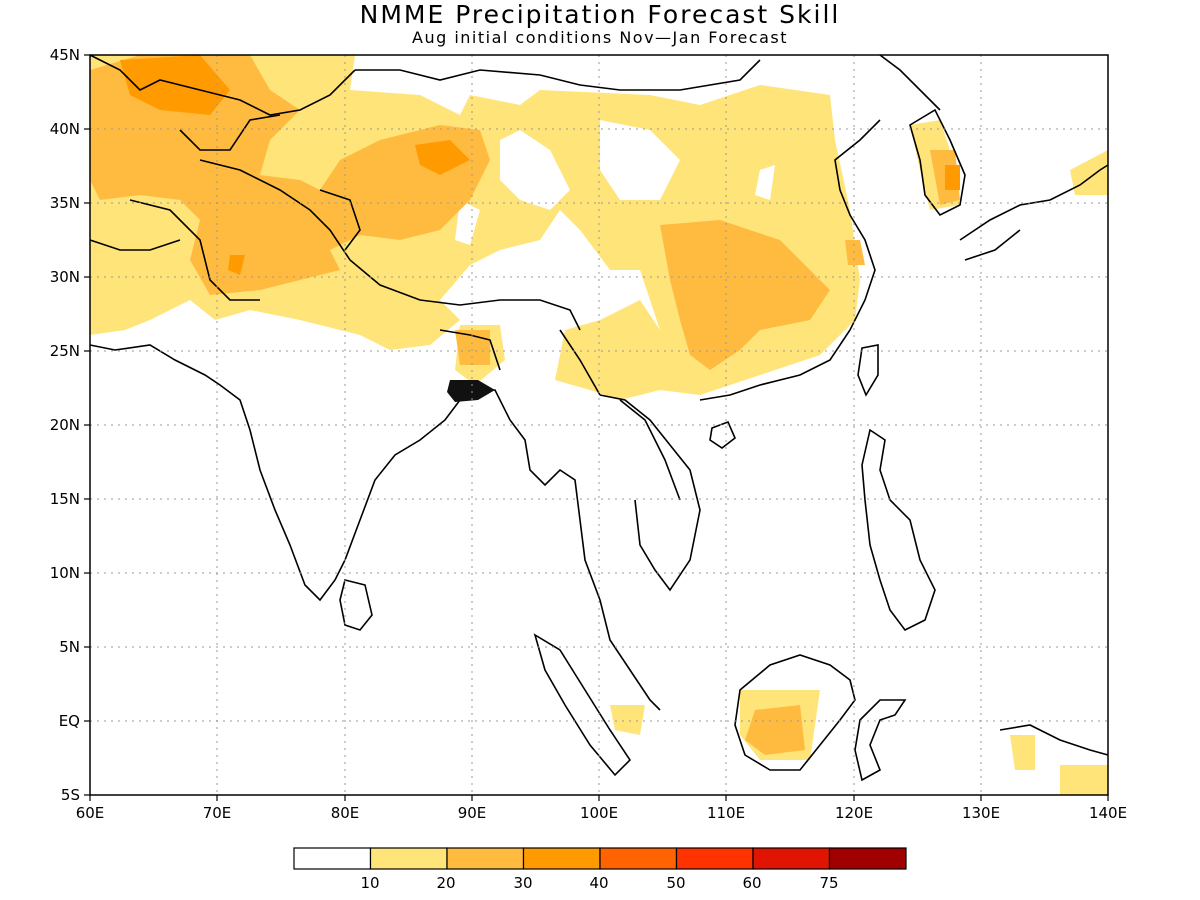  I want to click on legend-label: 75, so click(828, 883).